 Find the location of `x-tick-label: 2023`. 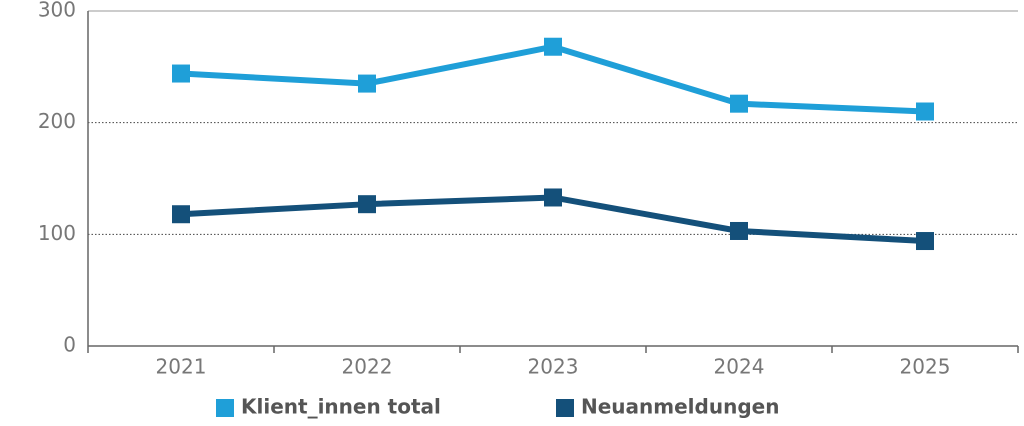

x-tick-label: 2023 is located at coordinates (553, 367).